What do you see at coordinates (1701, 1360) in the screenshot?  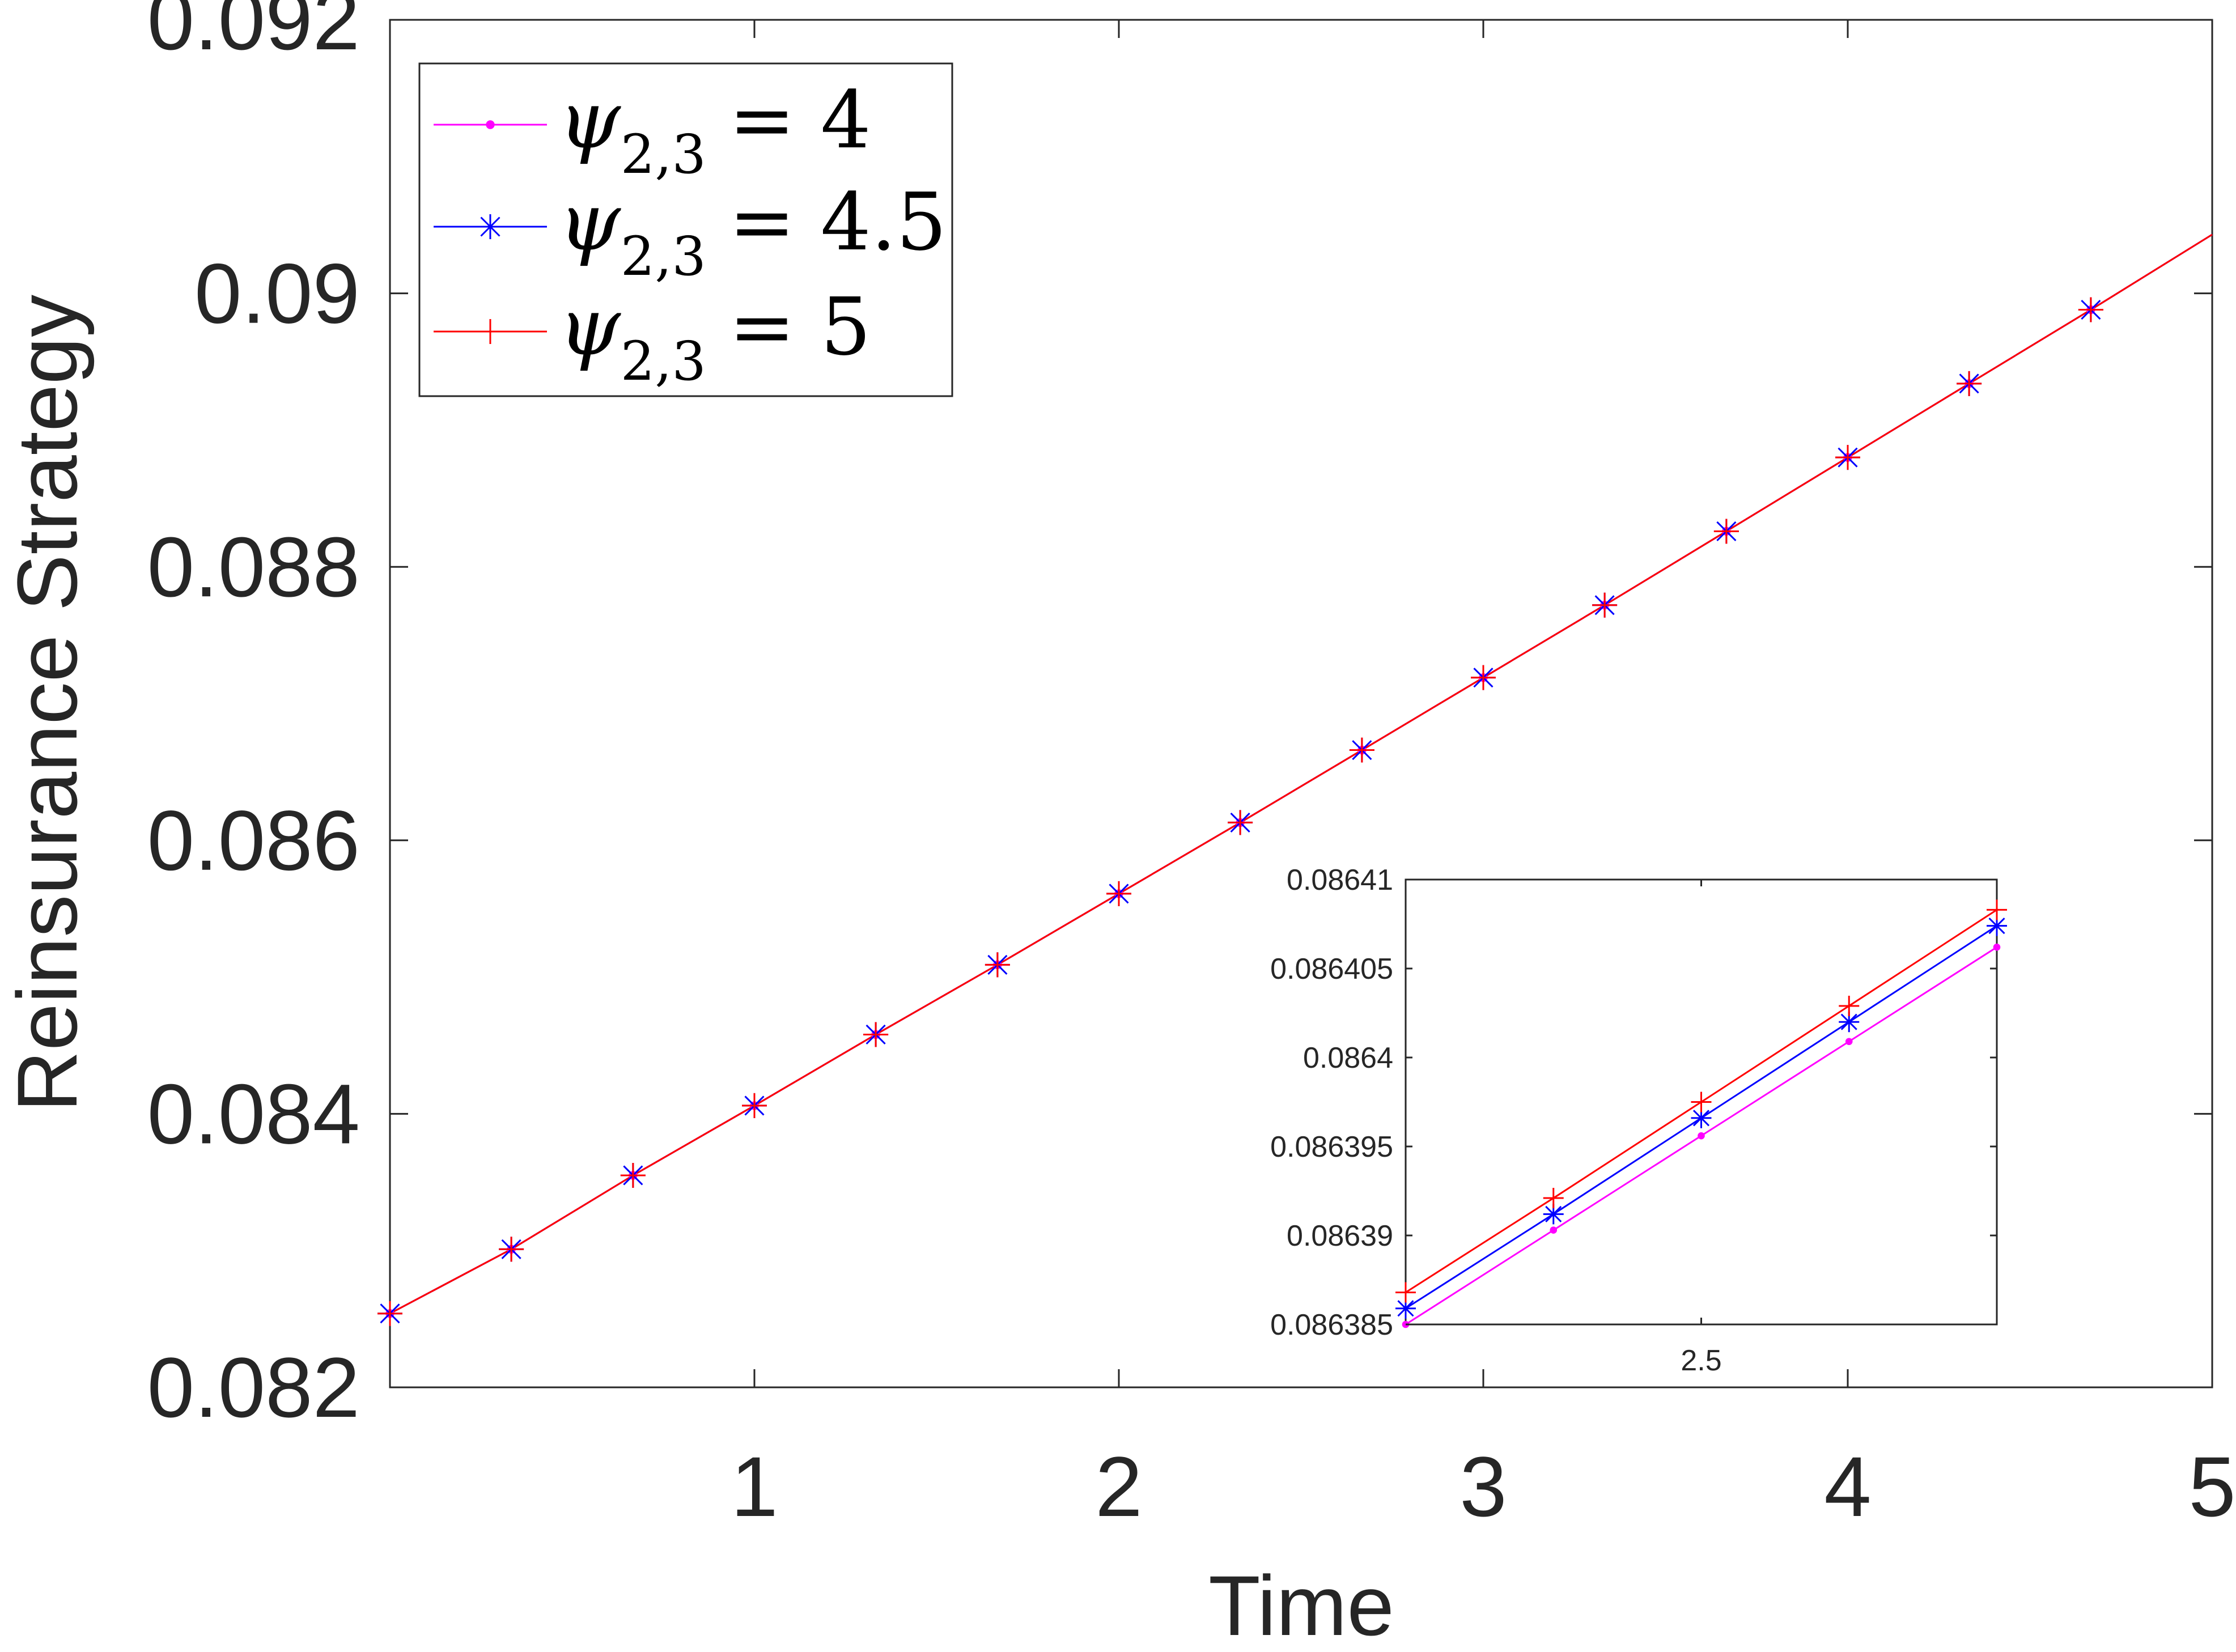 I see `inset-x-tick-label: 2.5` at bounding box center [1701, 1360].